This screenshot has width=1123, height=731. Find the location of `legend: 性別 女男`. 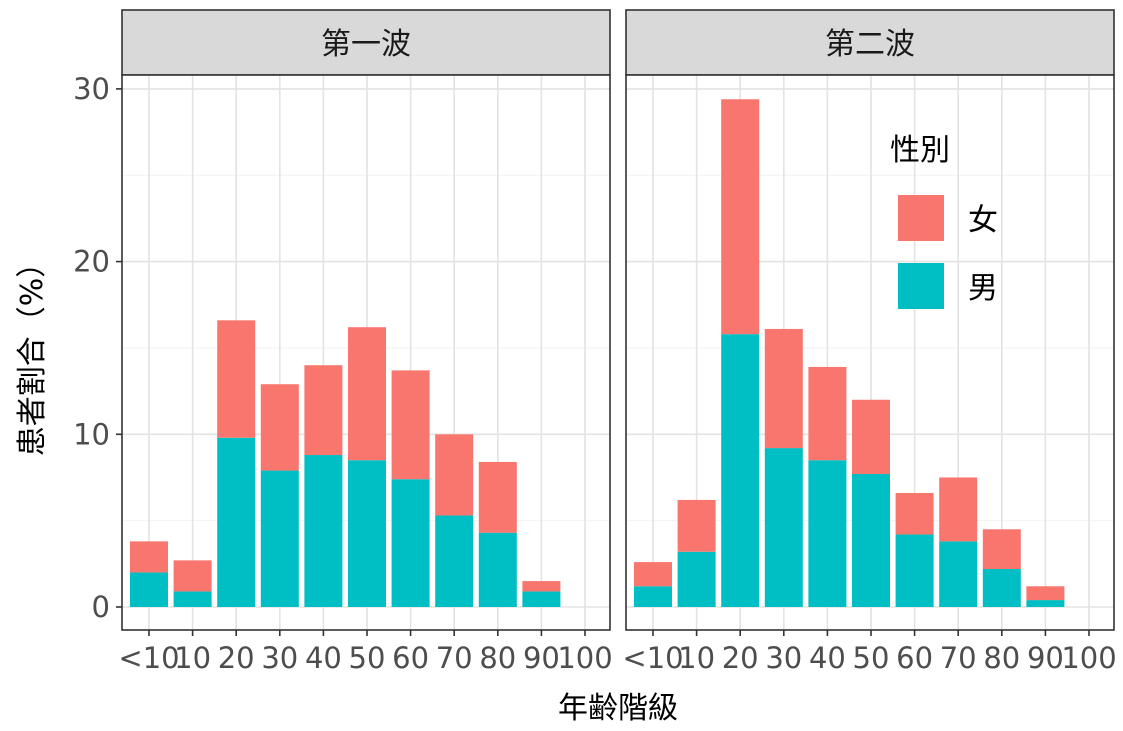

legend: 性別 女男 is located at coordinates (944, 221).